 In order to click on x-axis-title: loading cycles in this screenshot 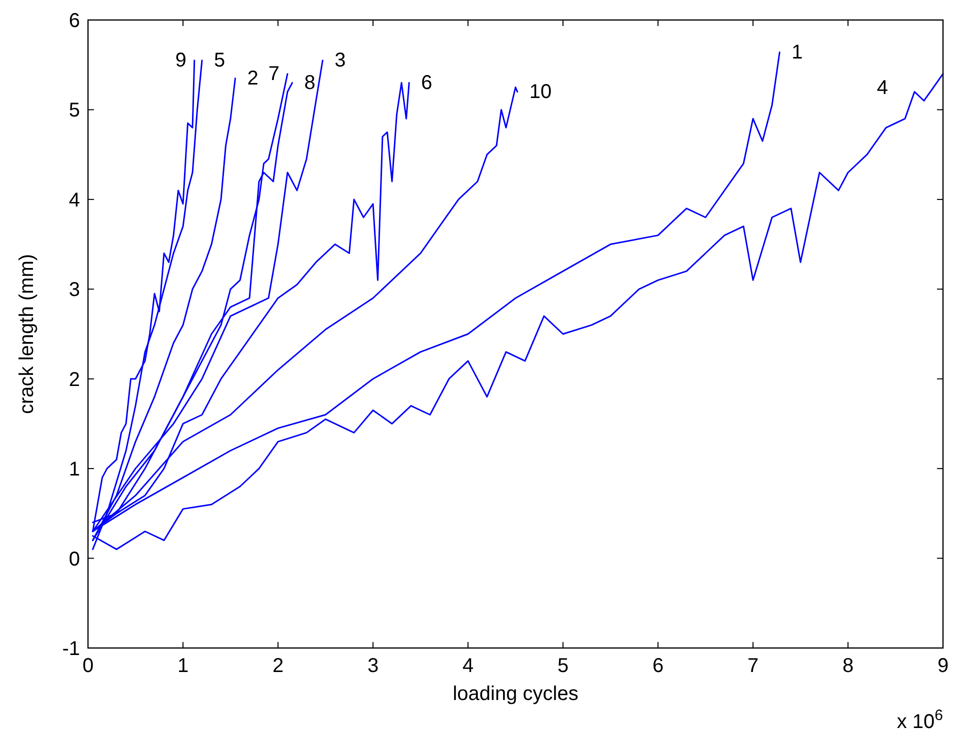, I will do `click(515, 694)`.